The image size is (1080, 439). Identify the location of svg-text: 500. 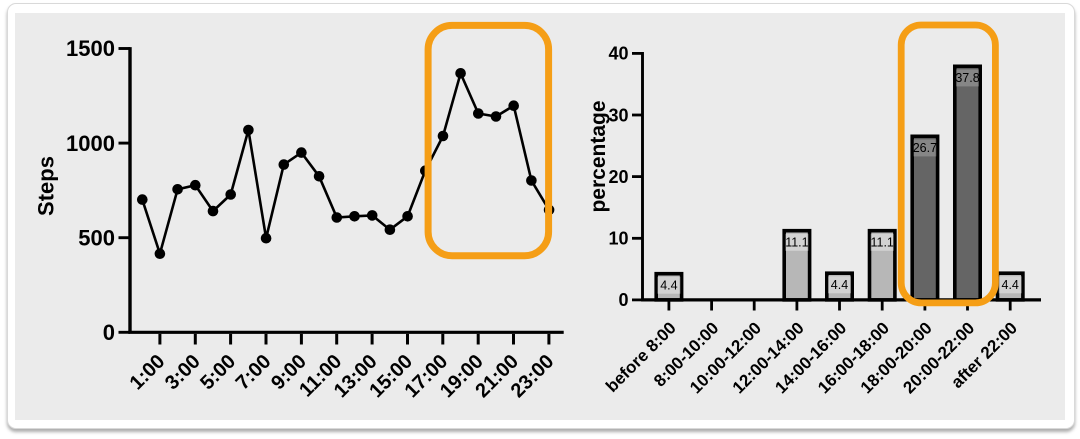
(96, 237).